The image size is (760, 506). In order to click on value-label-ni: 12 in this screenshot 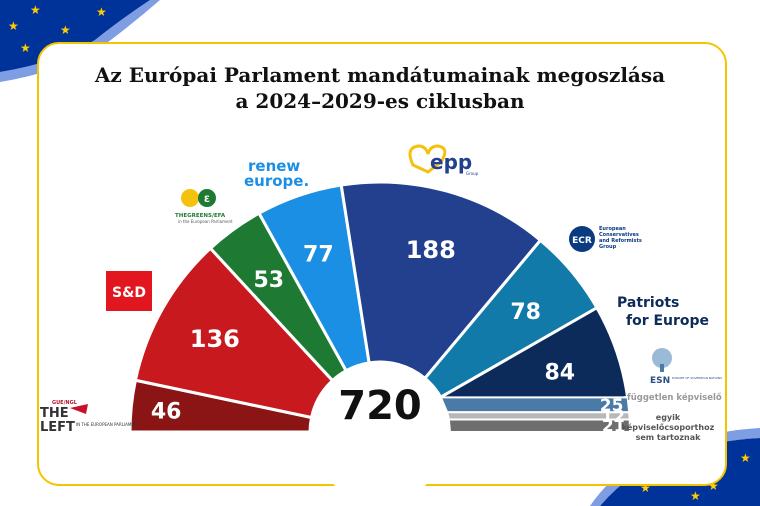, I will do `click(613, 417)`.